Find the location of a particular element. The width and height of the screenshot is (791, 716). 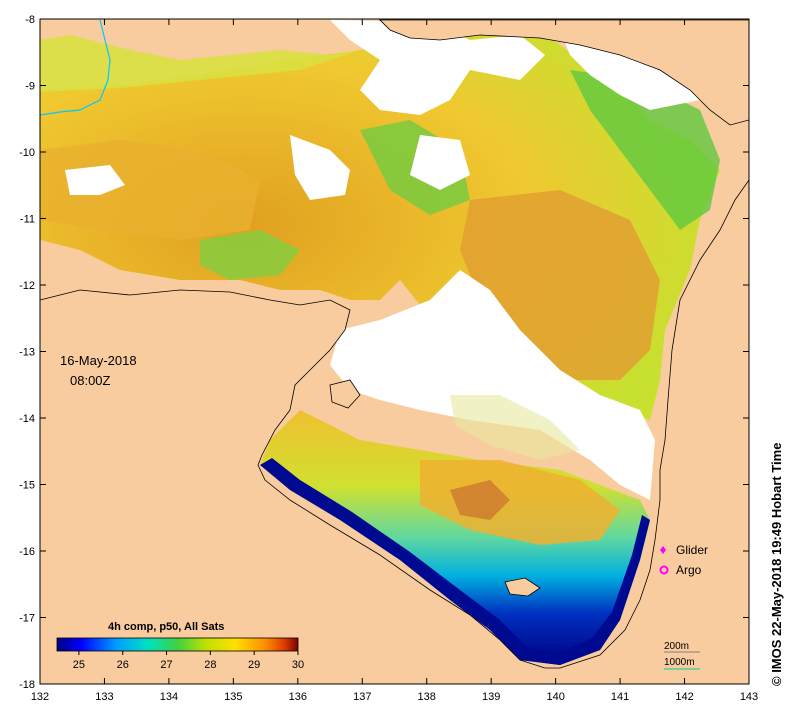

lon-tick-label: 141 is located at coordinates (620, 697).